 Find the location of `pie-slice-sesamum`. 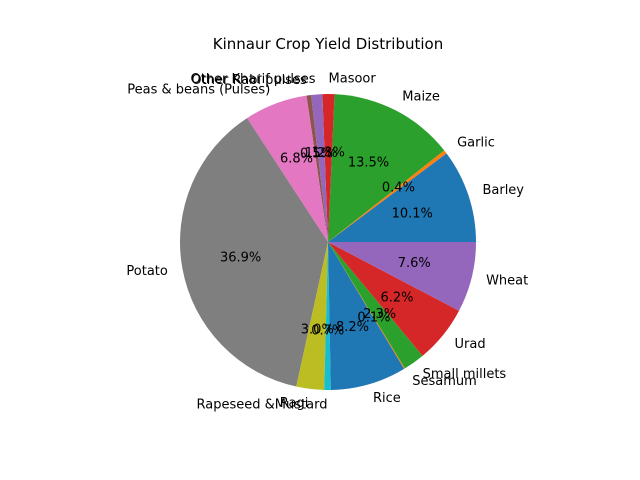

pie-slice-sesamum is located at coordinates (366, 305).